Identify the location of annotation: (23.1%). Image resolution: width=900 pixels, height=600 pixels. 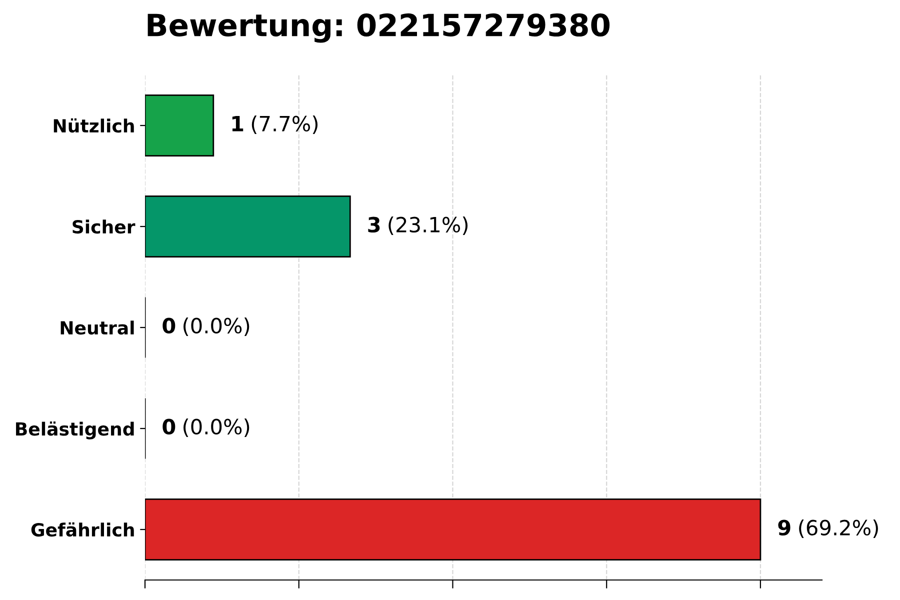
(428, 225).